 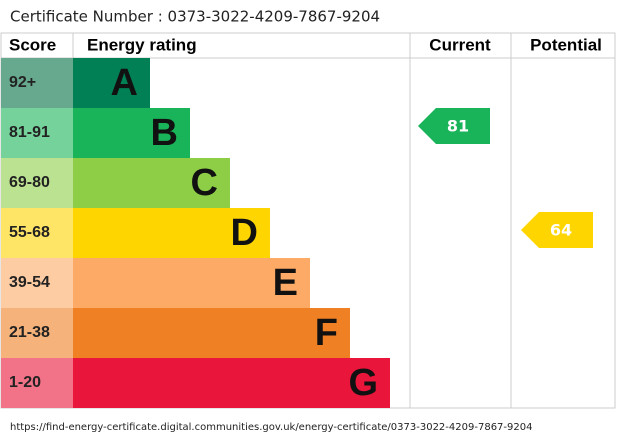 What do you see at coordinates (29, 332) in the screenshot?
I see `score-label: 21-38` at bounding box center [29, 332].